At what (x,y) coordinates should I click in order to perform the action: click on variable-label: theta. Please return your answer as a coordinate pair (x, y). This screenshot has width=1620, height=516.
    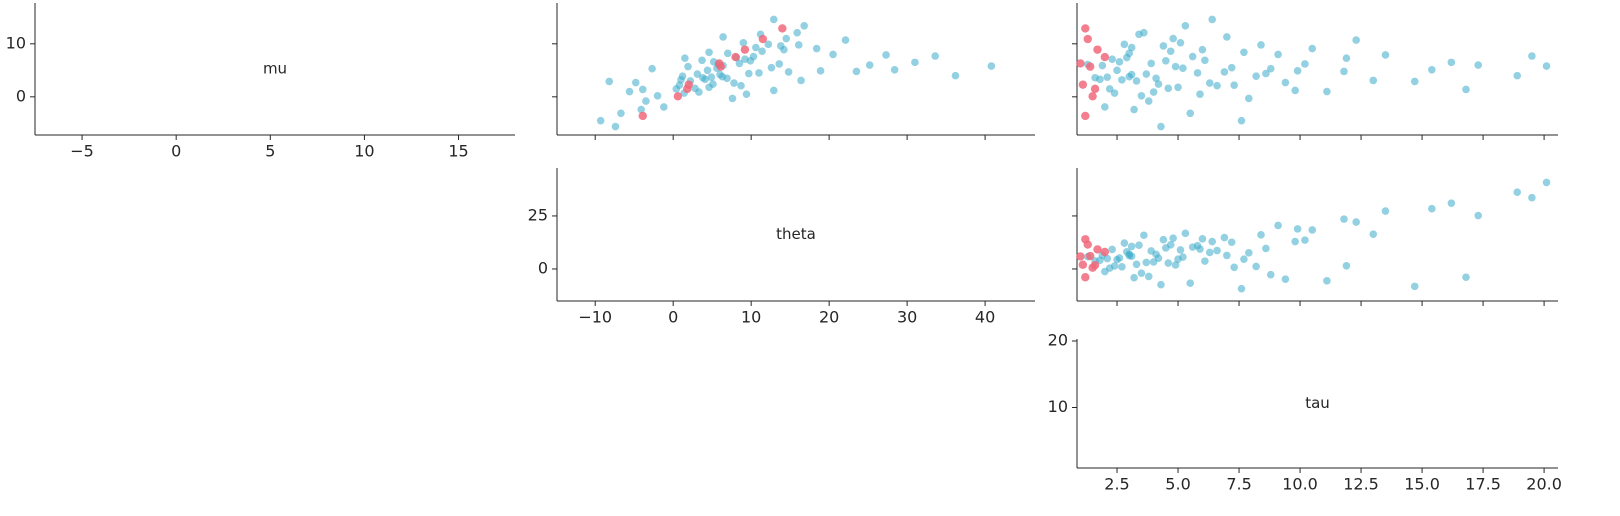
    Looking at the image, I should click on (796, 234).